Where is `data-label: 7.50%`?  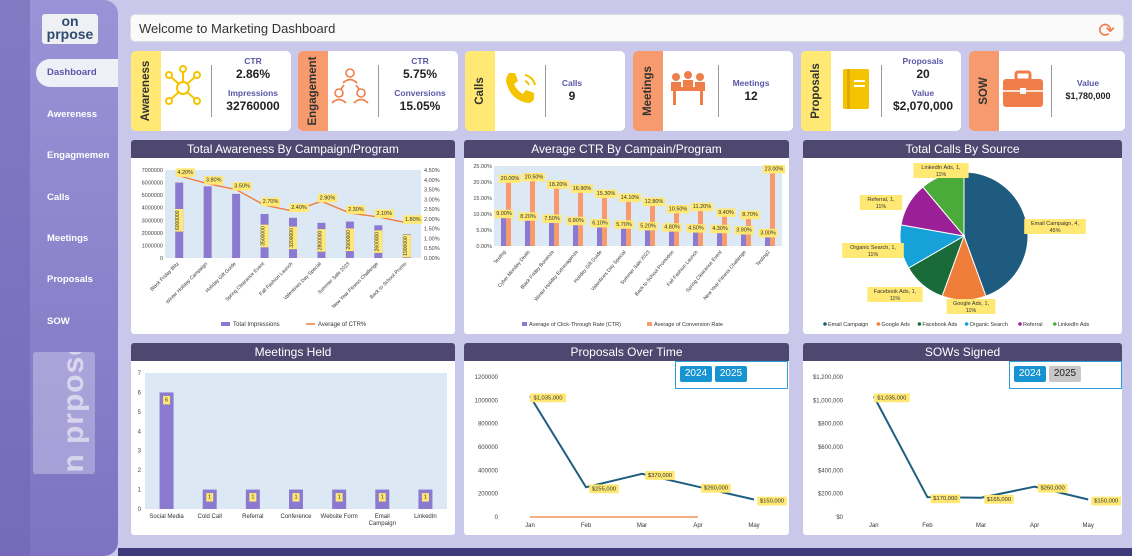
data-label: 7.50% is located at coordinates (552, 219).